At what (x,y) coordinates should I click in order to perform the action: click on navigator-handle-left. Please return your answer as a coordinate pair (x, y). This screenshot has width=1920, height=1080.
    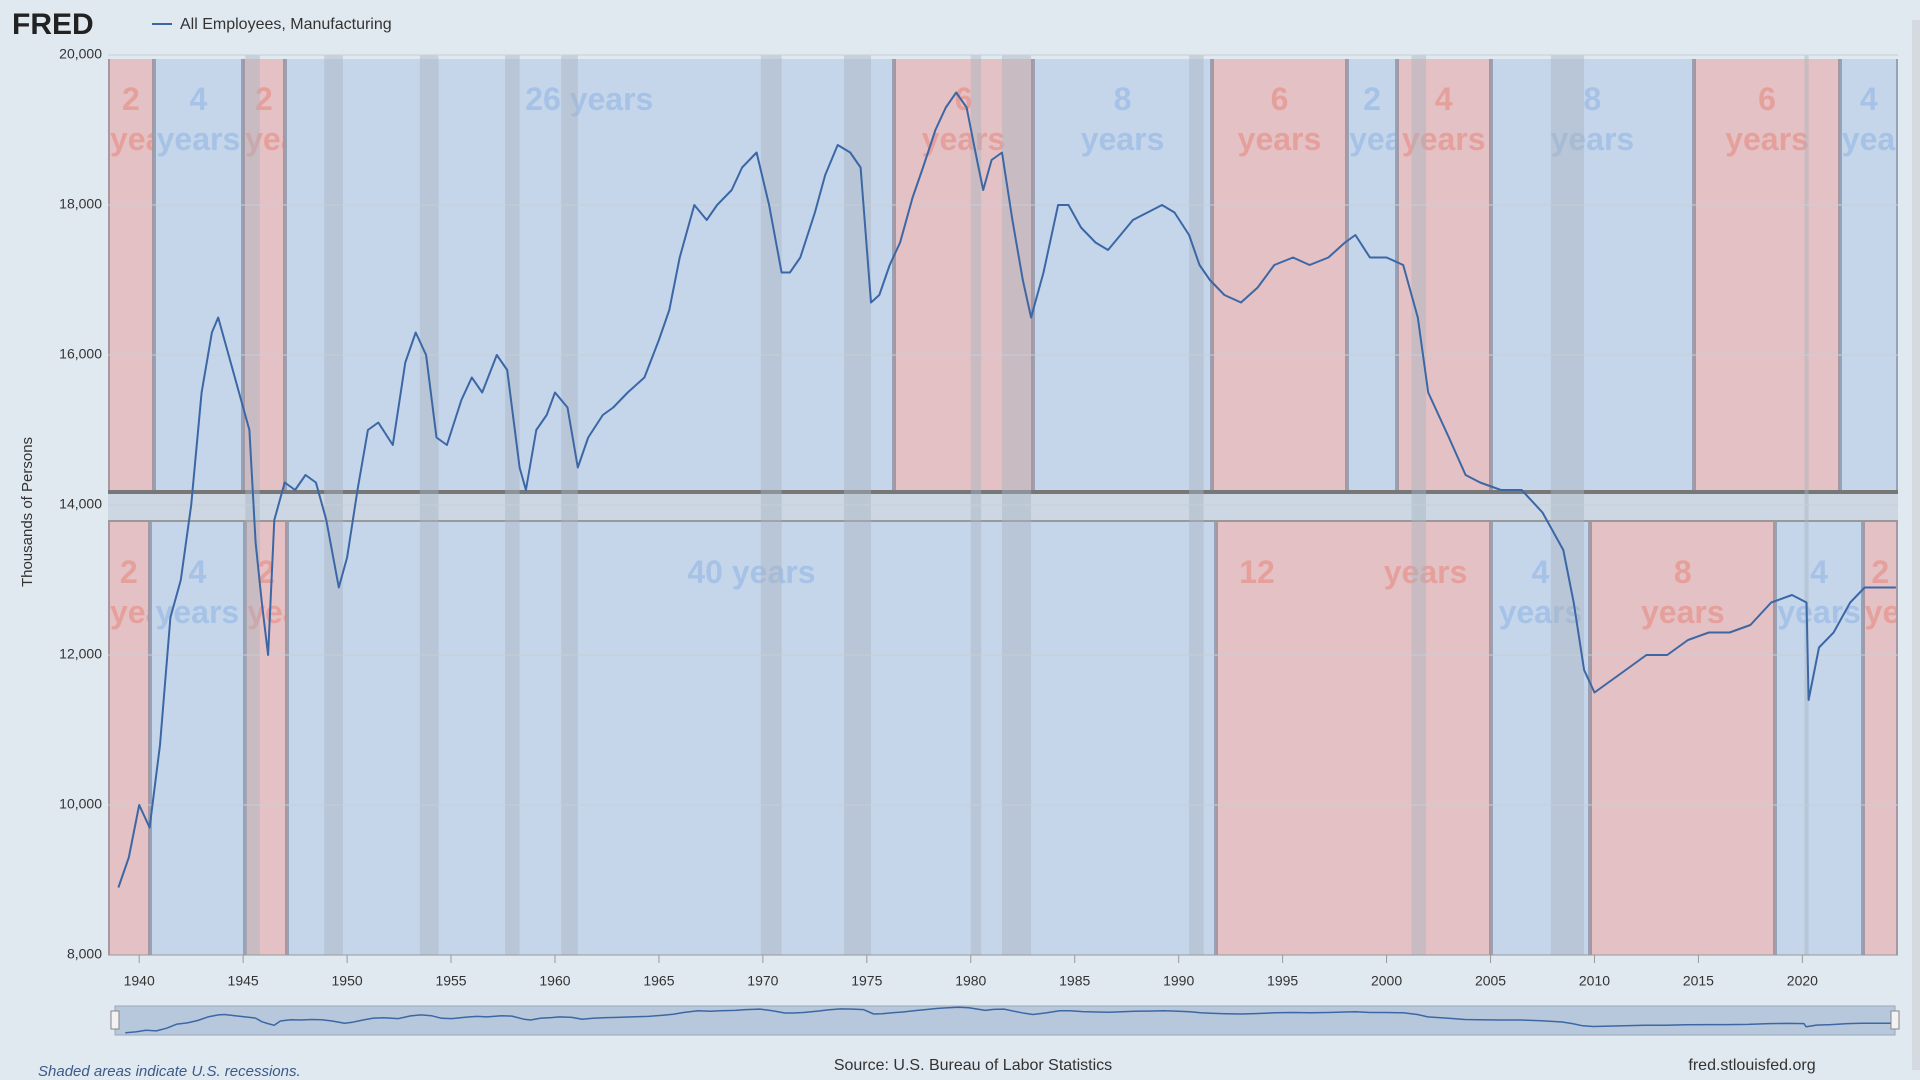
    Looking at the image, I should click on (115, 1020).